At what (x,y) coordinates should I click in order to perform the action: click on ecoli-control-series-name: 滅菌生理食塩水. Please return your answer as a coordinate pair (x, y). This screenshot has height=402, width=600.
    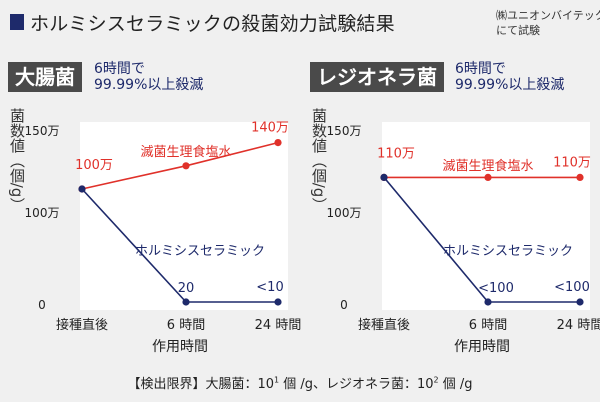
    Looking at the image, I should click on (185, 152).